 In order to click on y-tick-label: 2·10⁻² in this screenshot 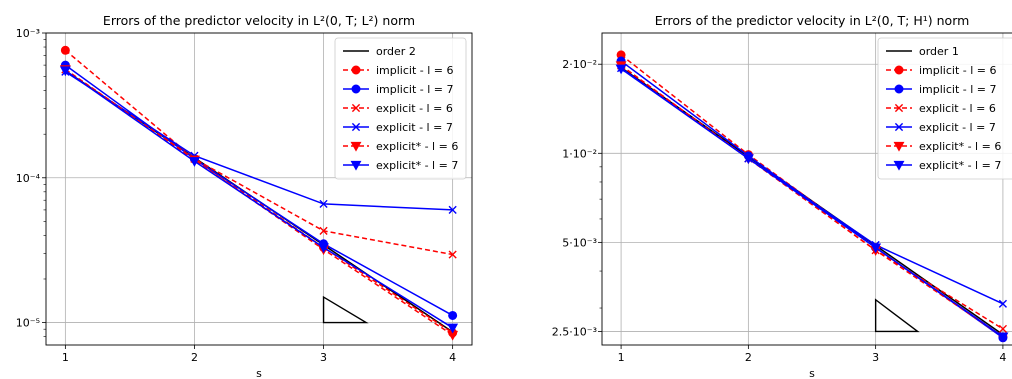, I will do `click(579, 64)`.